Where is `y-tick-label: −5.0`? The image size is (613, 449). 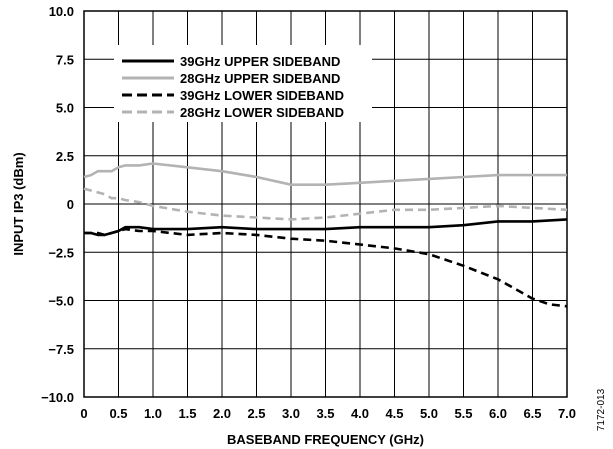
y-tick-label: −5.0 is located at coordinates (61, 301).